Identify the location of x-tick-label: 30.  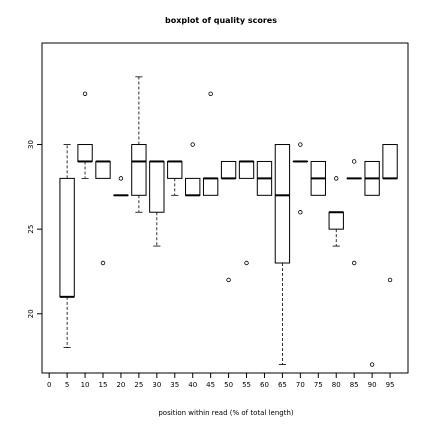
(156, 385).